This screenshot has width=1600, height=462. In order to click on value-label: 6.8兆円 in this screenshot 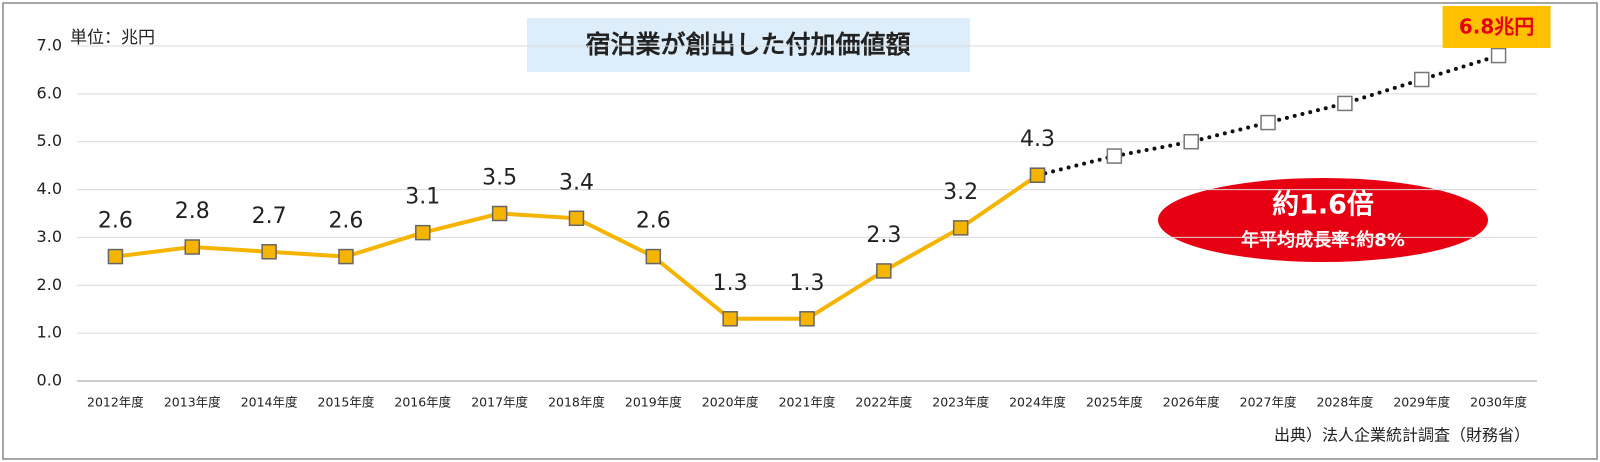, I will do `click(1496, 27)`.